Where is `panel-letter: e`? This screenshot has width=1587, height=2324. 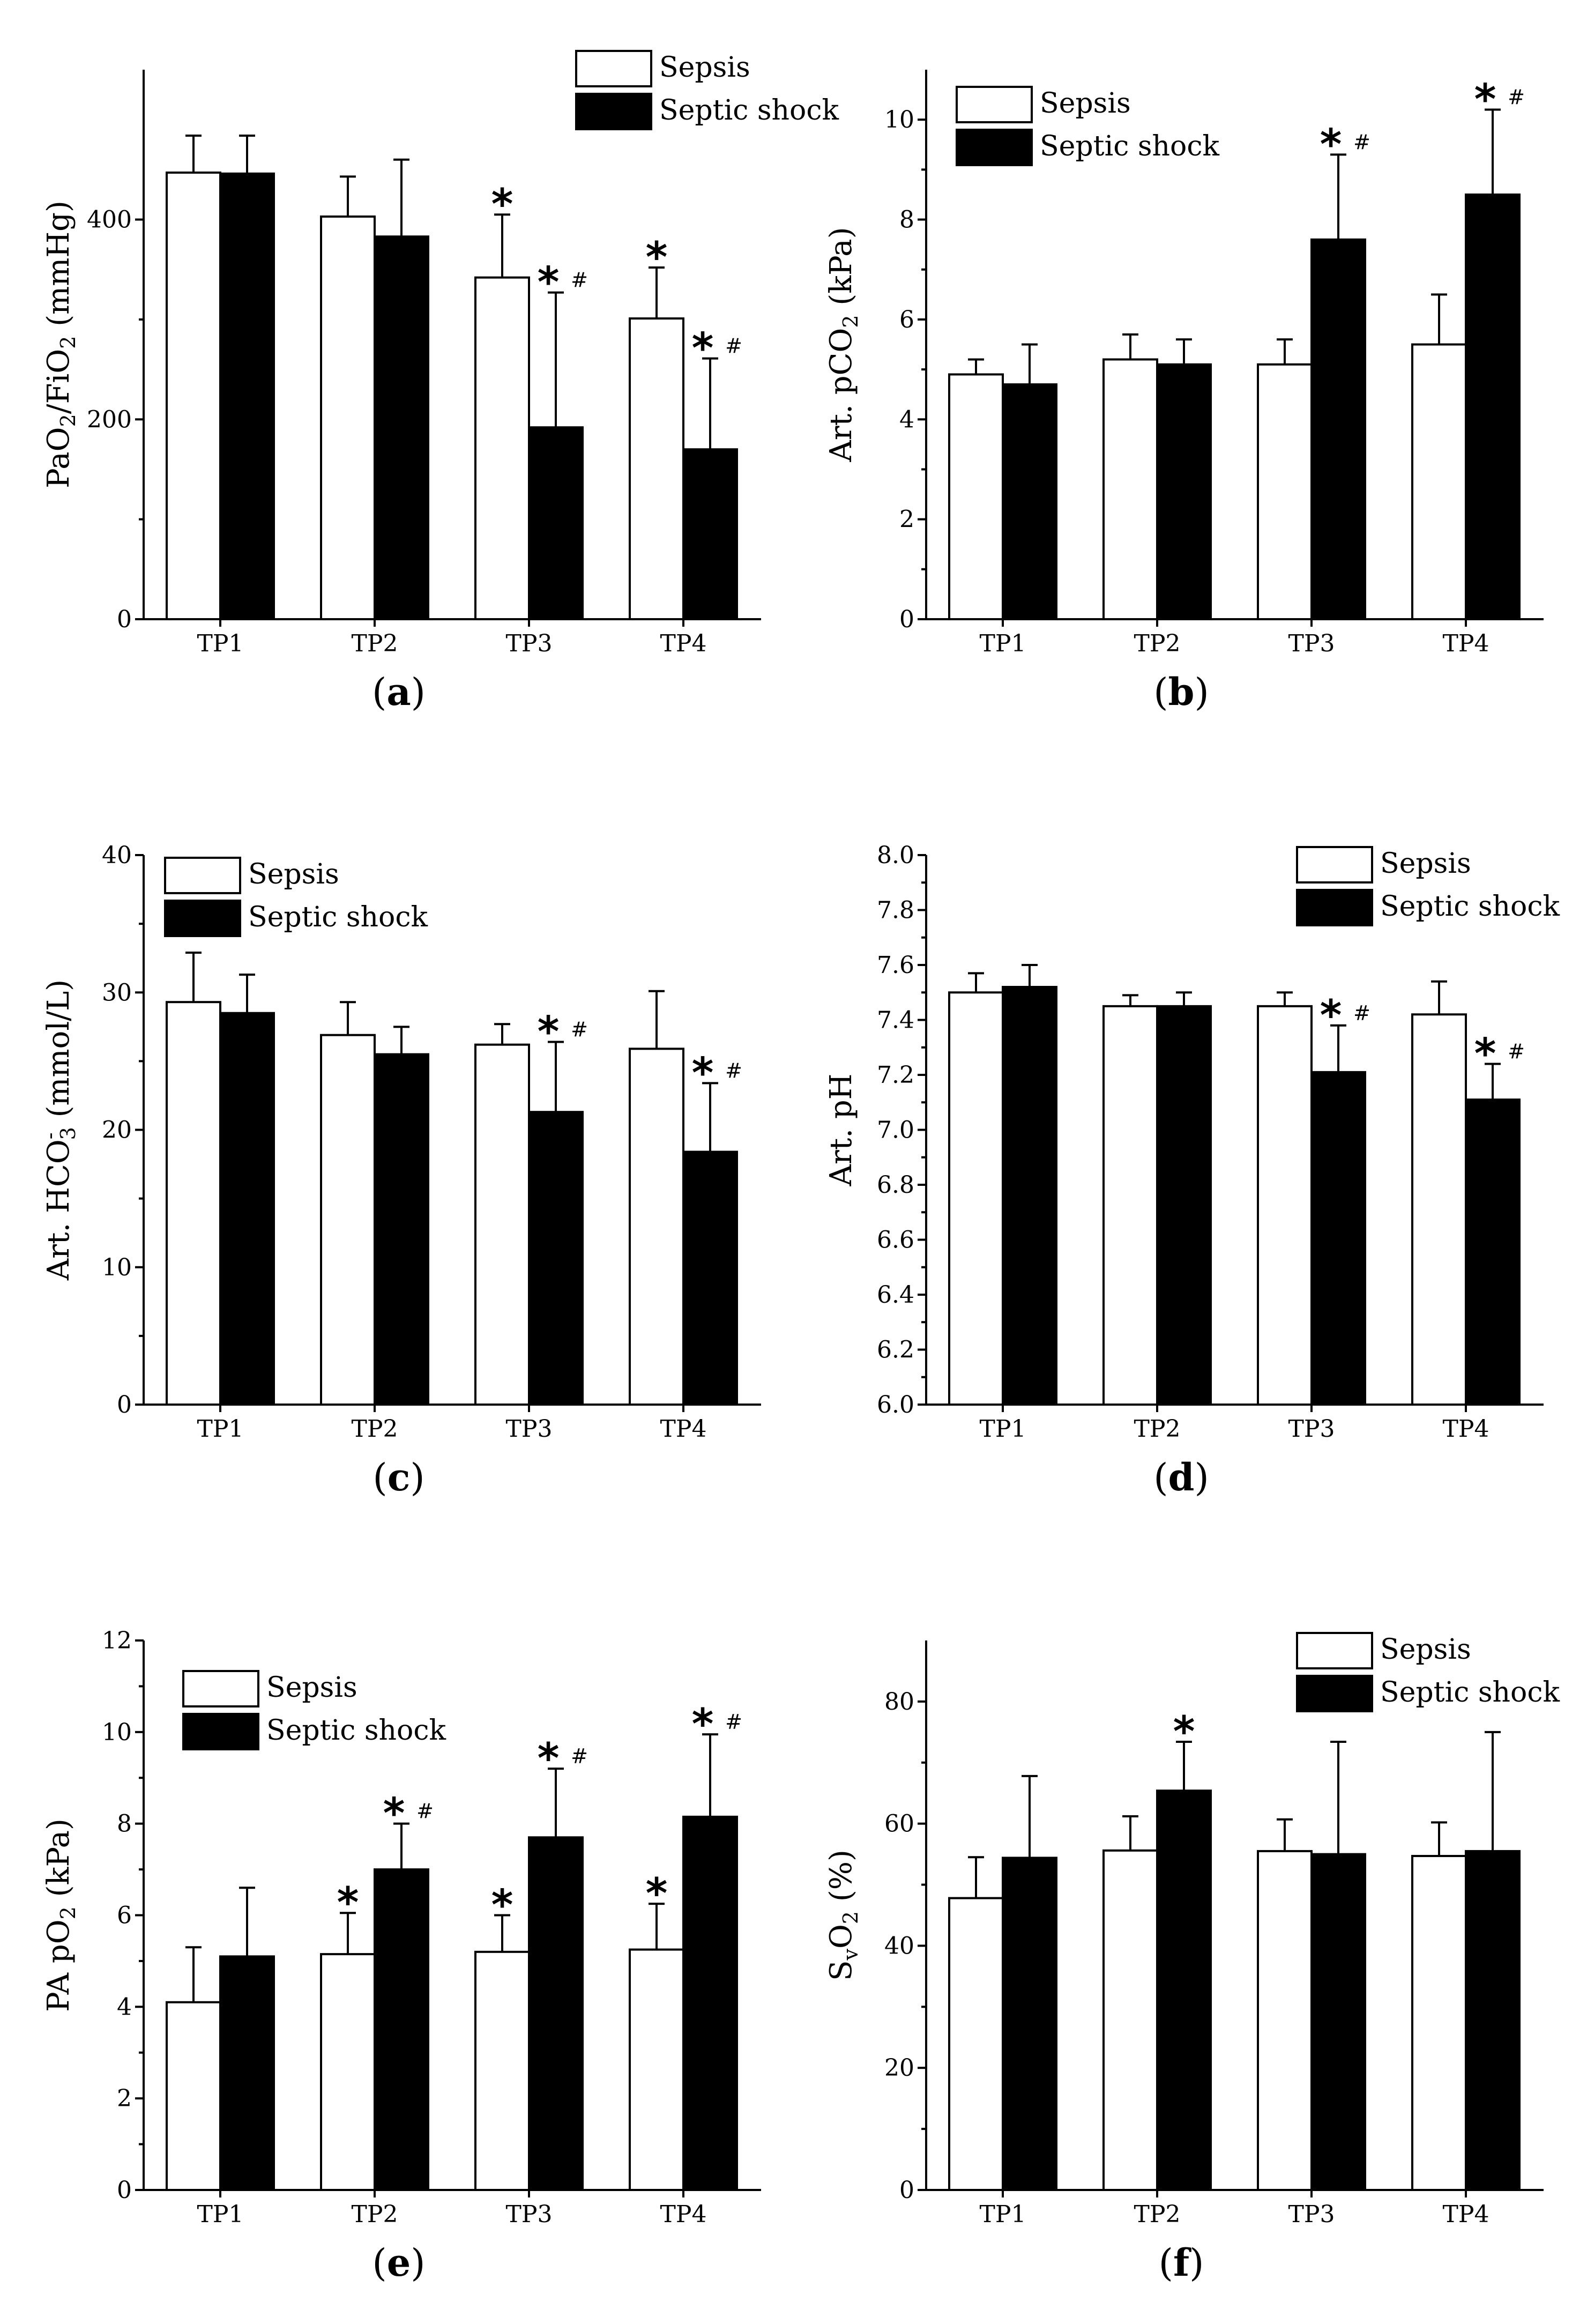
panel-letter: e is located at coordinates (399, 2262).